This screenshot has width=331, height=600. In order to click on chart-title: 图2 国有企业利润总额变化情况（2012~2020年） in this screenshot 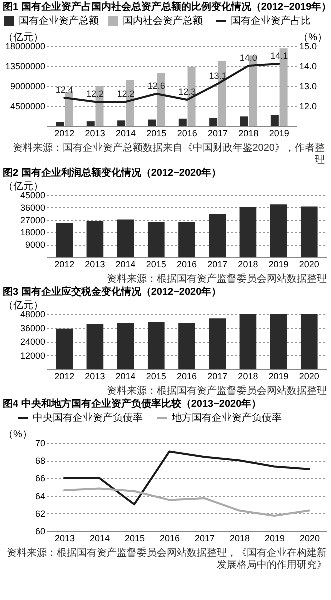, I will do `click(112, 173)`.